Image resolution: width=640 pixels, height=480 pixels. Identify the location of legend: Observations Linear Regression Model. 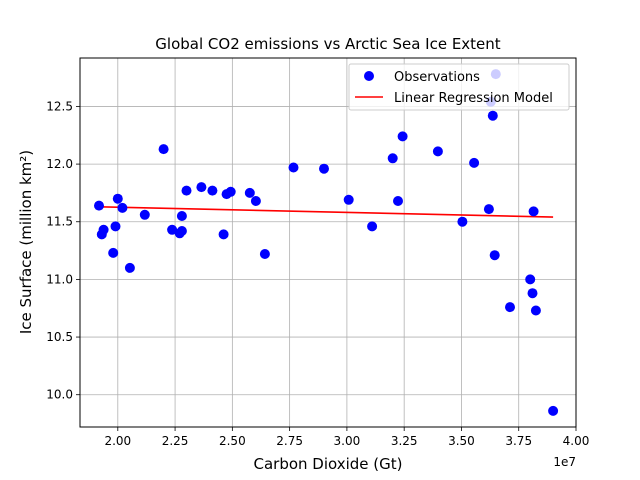
(459, 87).